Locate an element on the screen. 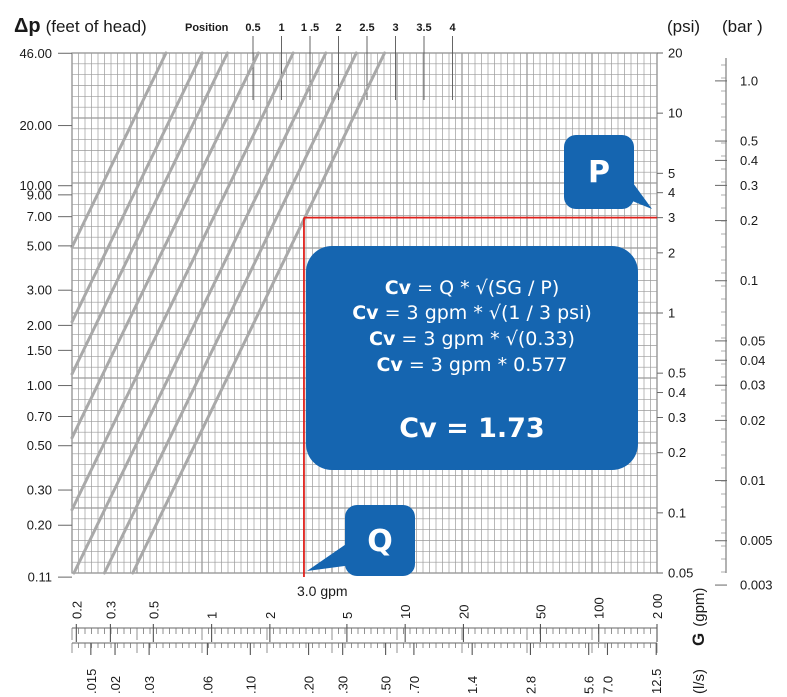 The width and height of the screenshot is (787, 697). x-ls-tick-label: 7.0 is located at coordinates (607, 685).